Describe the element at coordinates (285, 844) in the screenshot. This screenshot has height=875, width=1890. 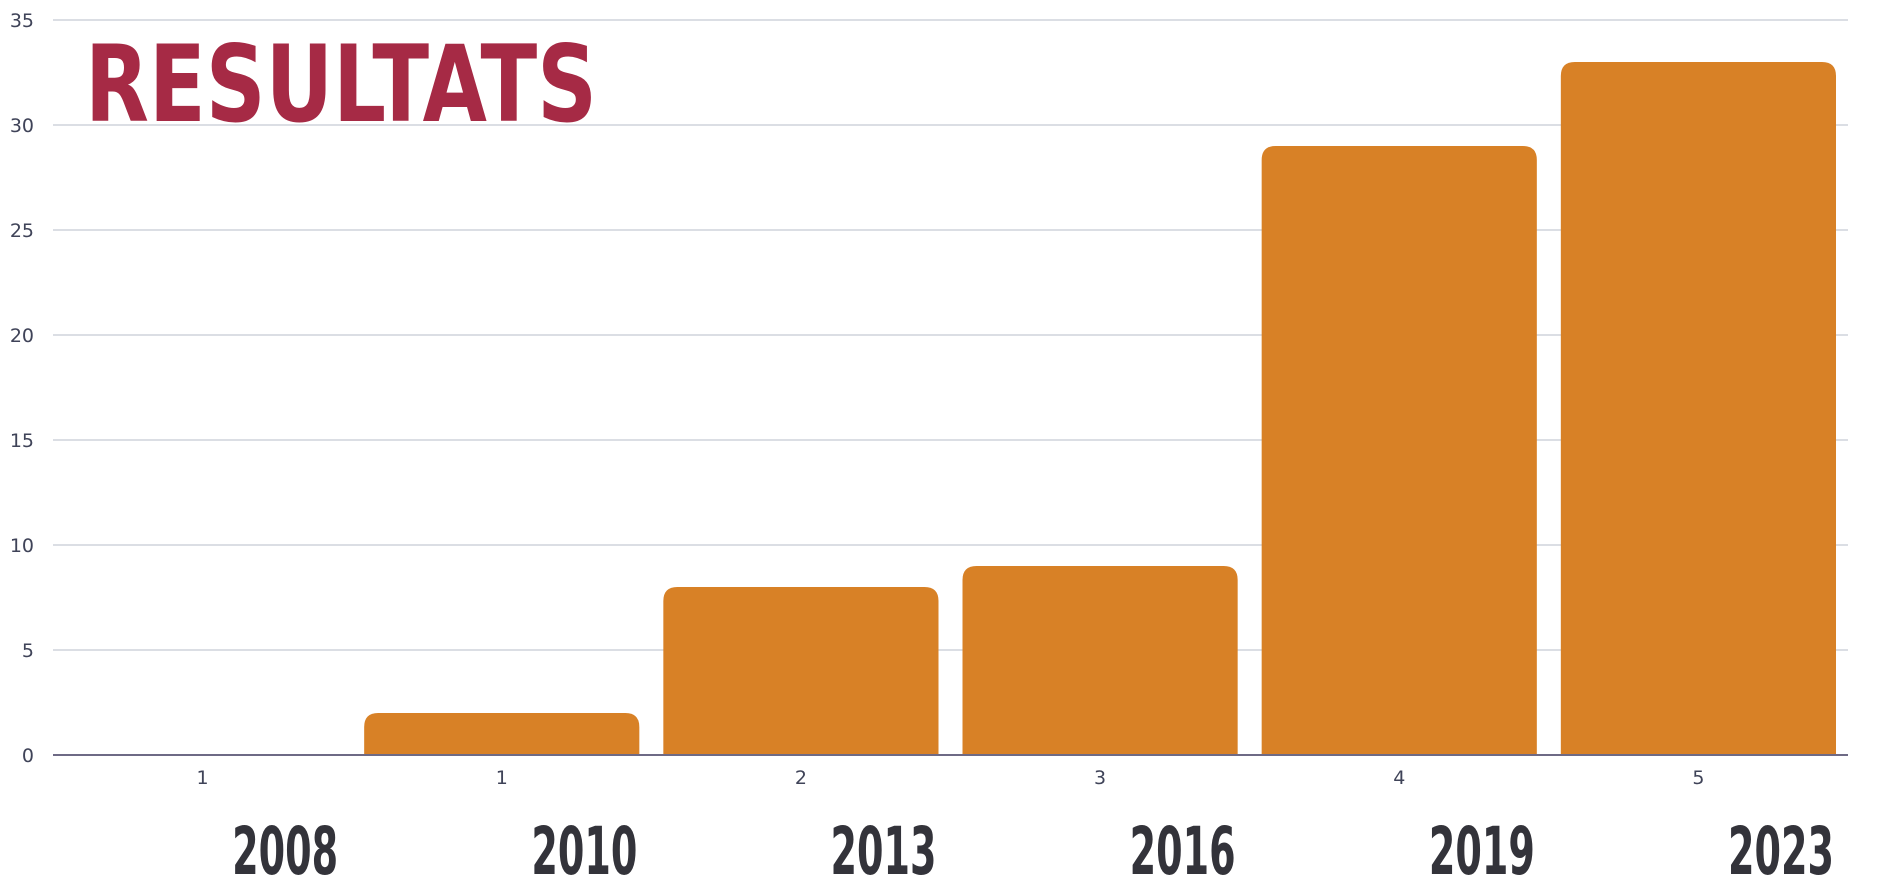
I see `year-label: 2008` at that location.